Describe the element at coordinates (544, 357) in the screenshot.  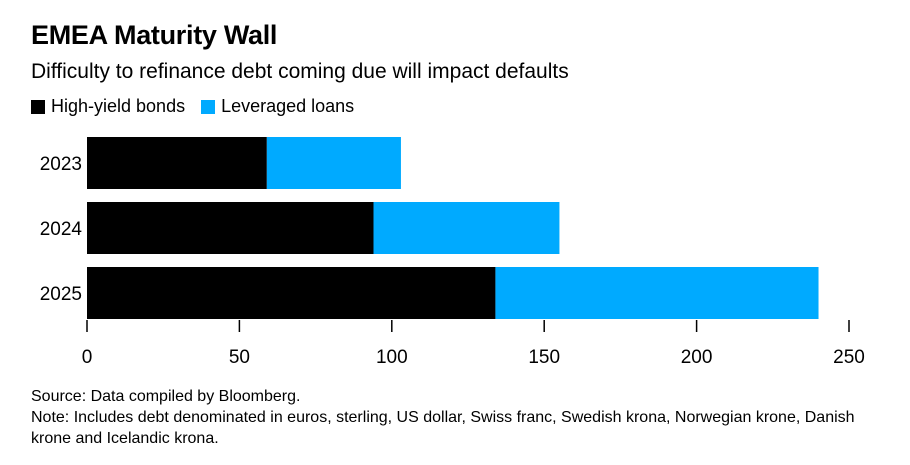
I see `x-tick-label-150: 150` at that location.